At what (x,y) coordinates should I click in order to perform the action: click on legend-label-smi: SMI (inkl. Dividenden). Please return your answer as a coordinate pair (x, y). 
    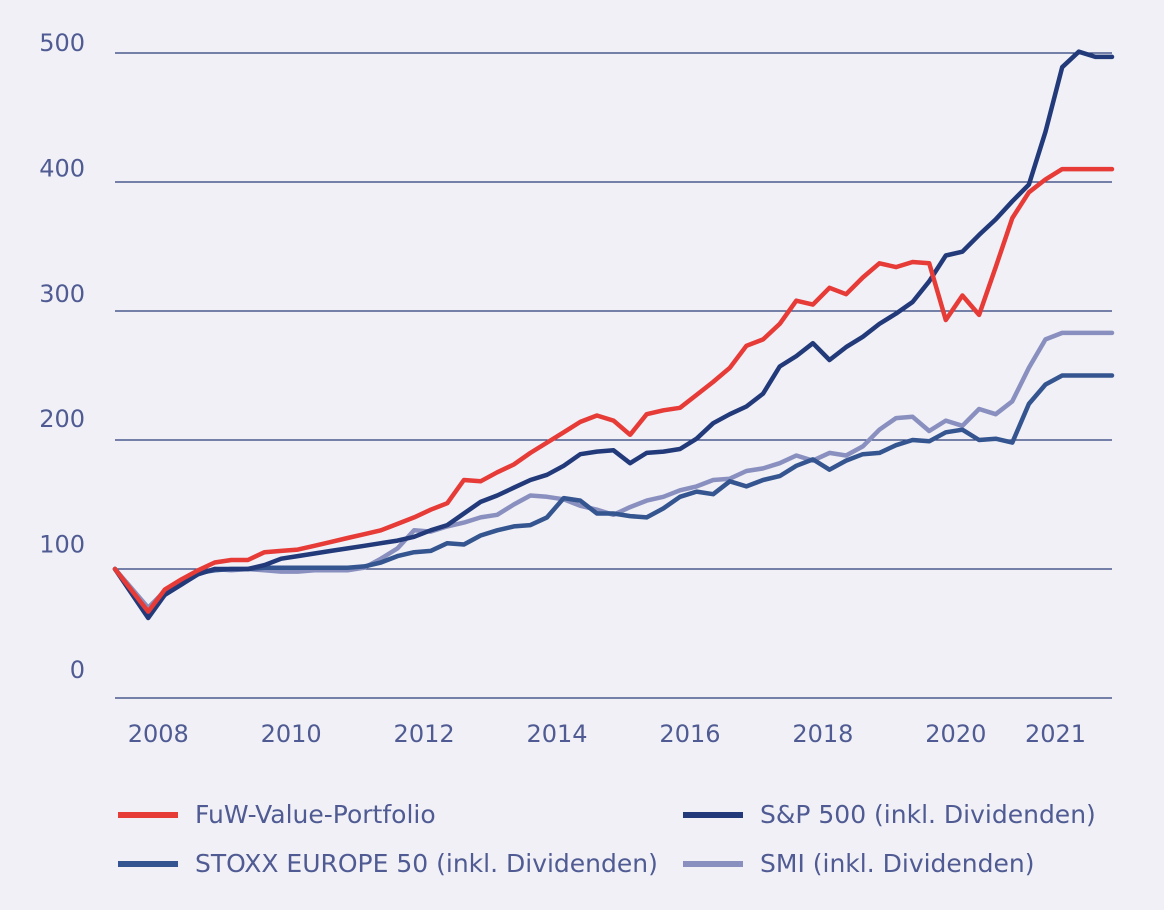
    Looking at the image, I should click on (897, 863).